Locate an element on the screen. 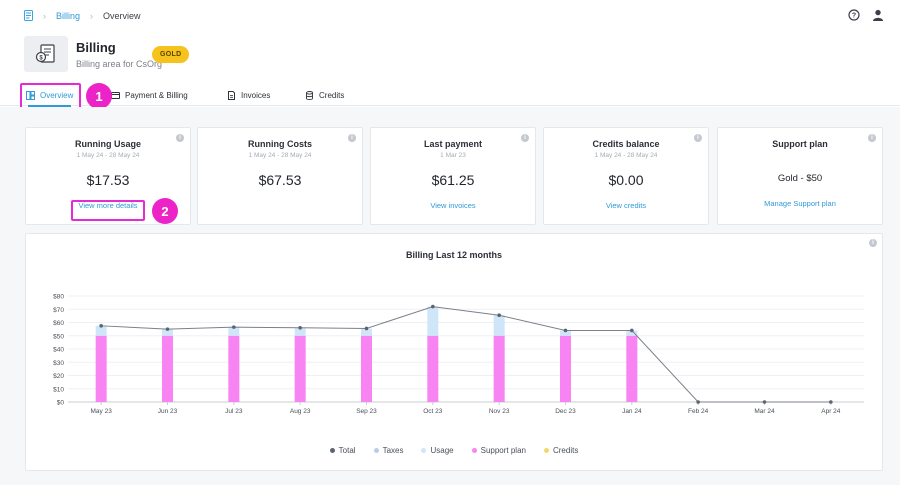 The image size is (900, 485). top-bar: › Billing › Overview ? is located at coordinates (450, 16).